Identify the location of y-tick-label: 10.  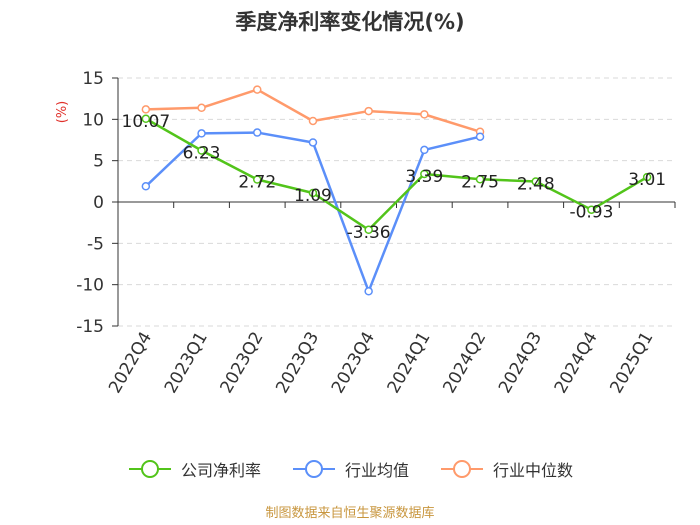
(93, 120).